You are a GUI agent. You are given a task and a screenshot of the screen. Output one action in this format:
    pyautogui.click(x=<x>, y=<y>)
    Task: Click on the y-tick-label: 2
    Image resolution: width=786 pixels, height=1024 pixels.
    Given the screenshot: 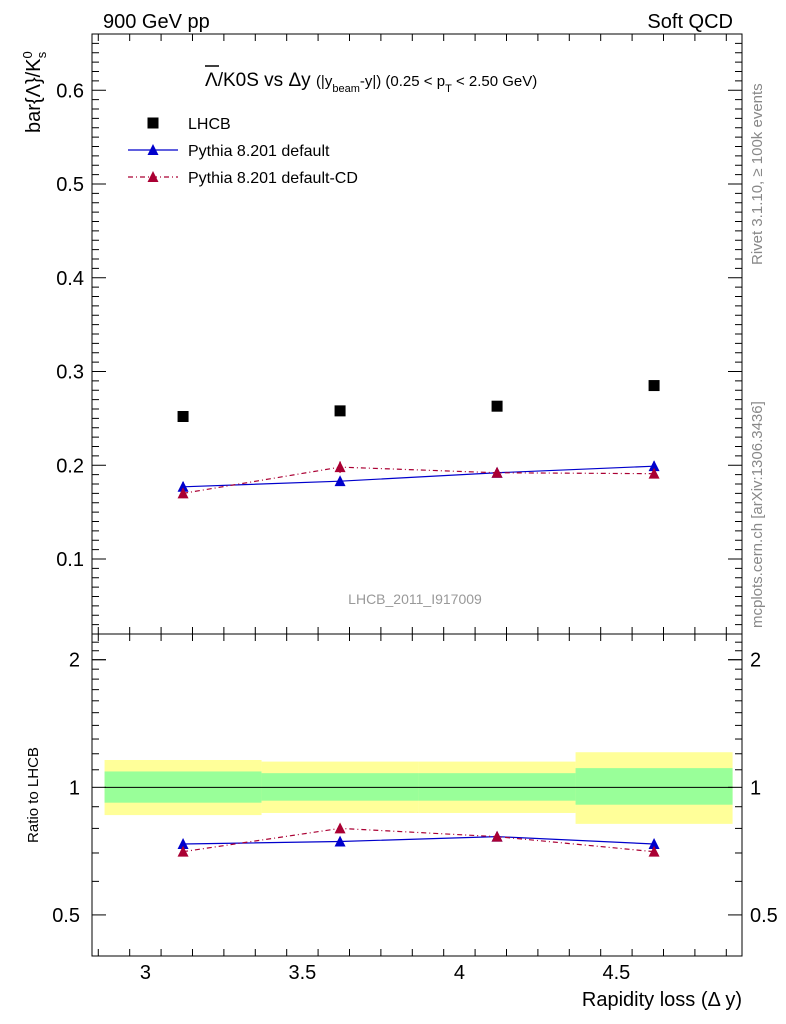 What is the action you would take?
    pyautogui.click(x=74, y=661)
    